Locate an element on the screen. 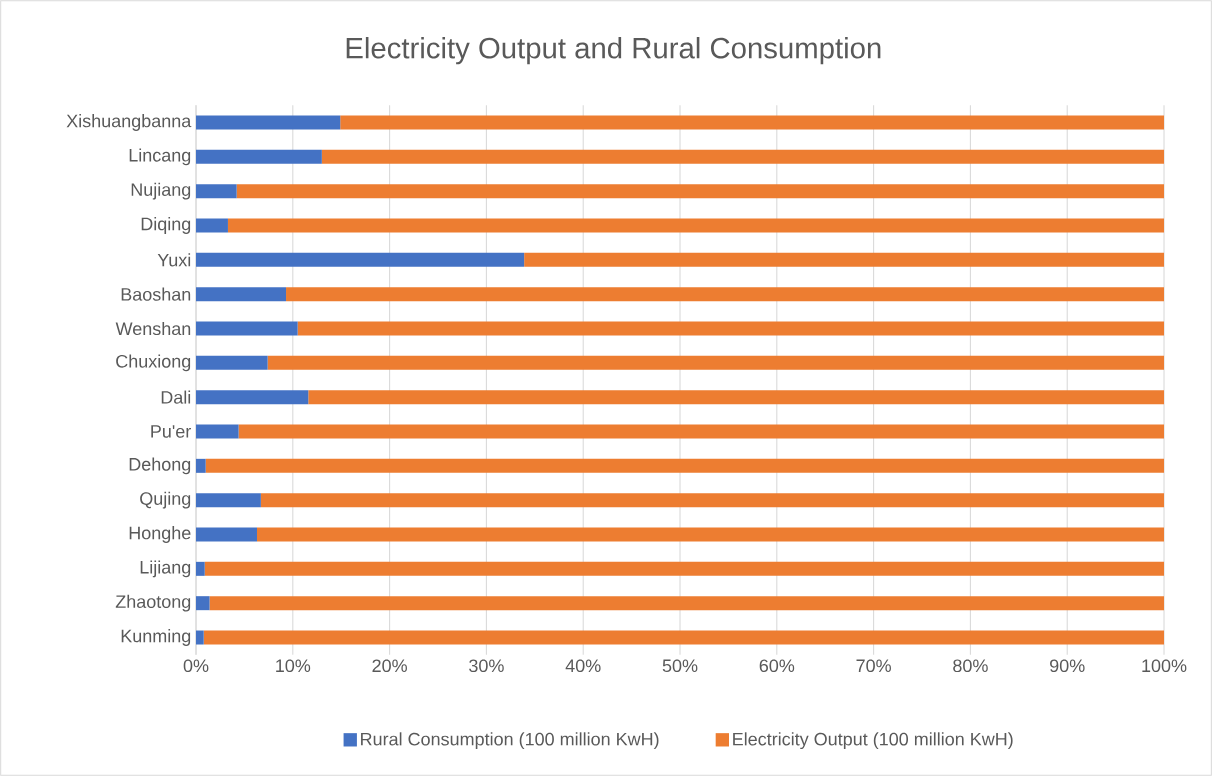 Image resolution: width=1212 pixels, height=776 pixels. x-tick-label: 0% is located at coordinates (196, 666).